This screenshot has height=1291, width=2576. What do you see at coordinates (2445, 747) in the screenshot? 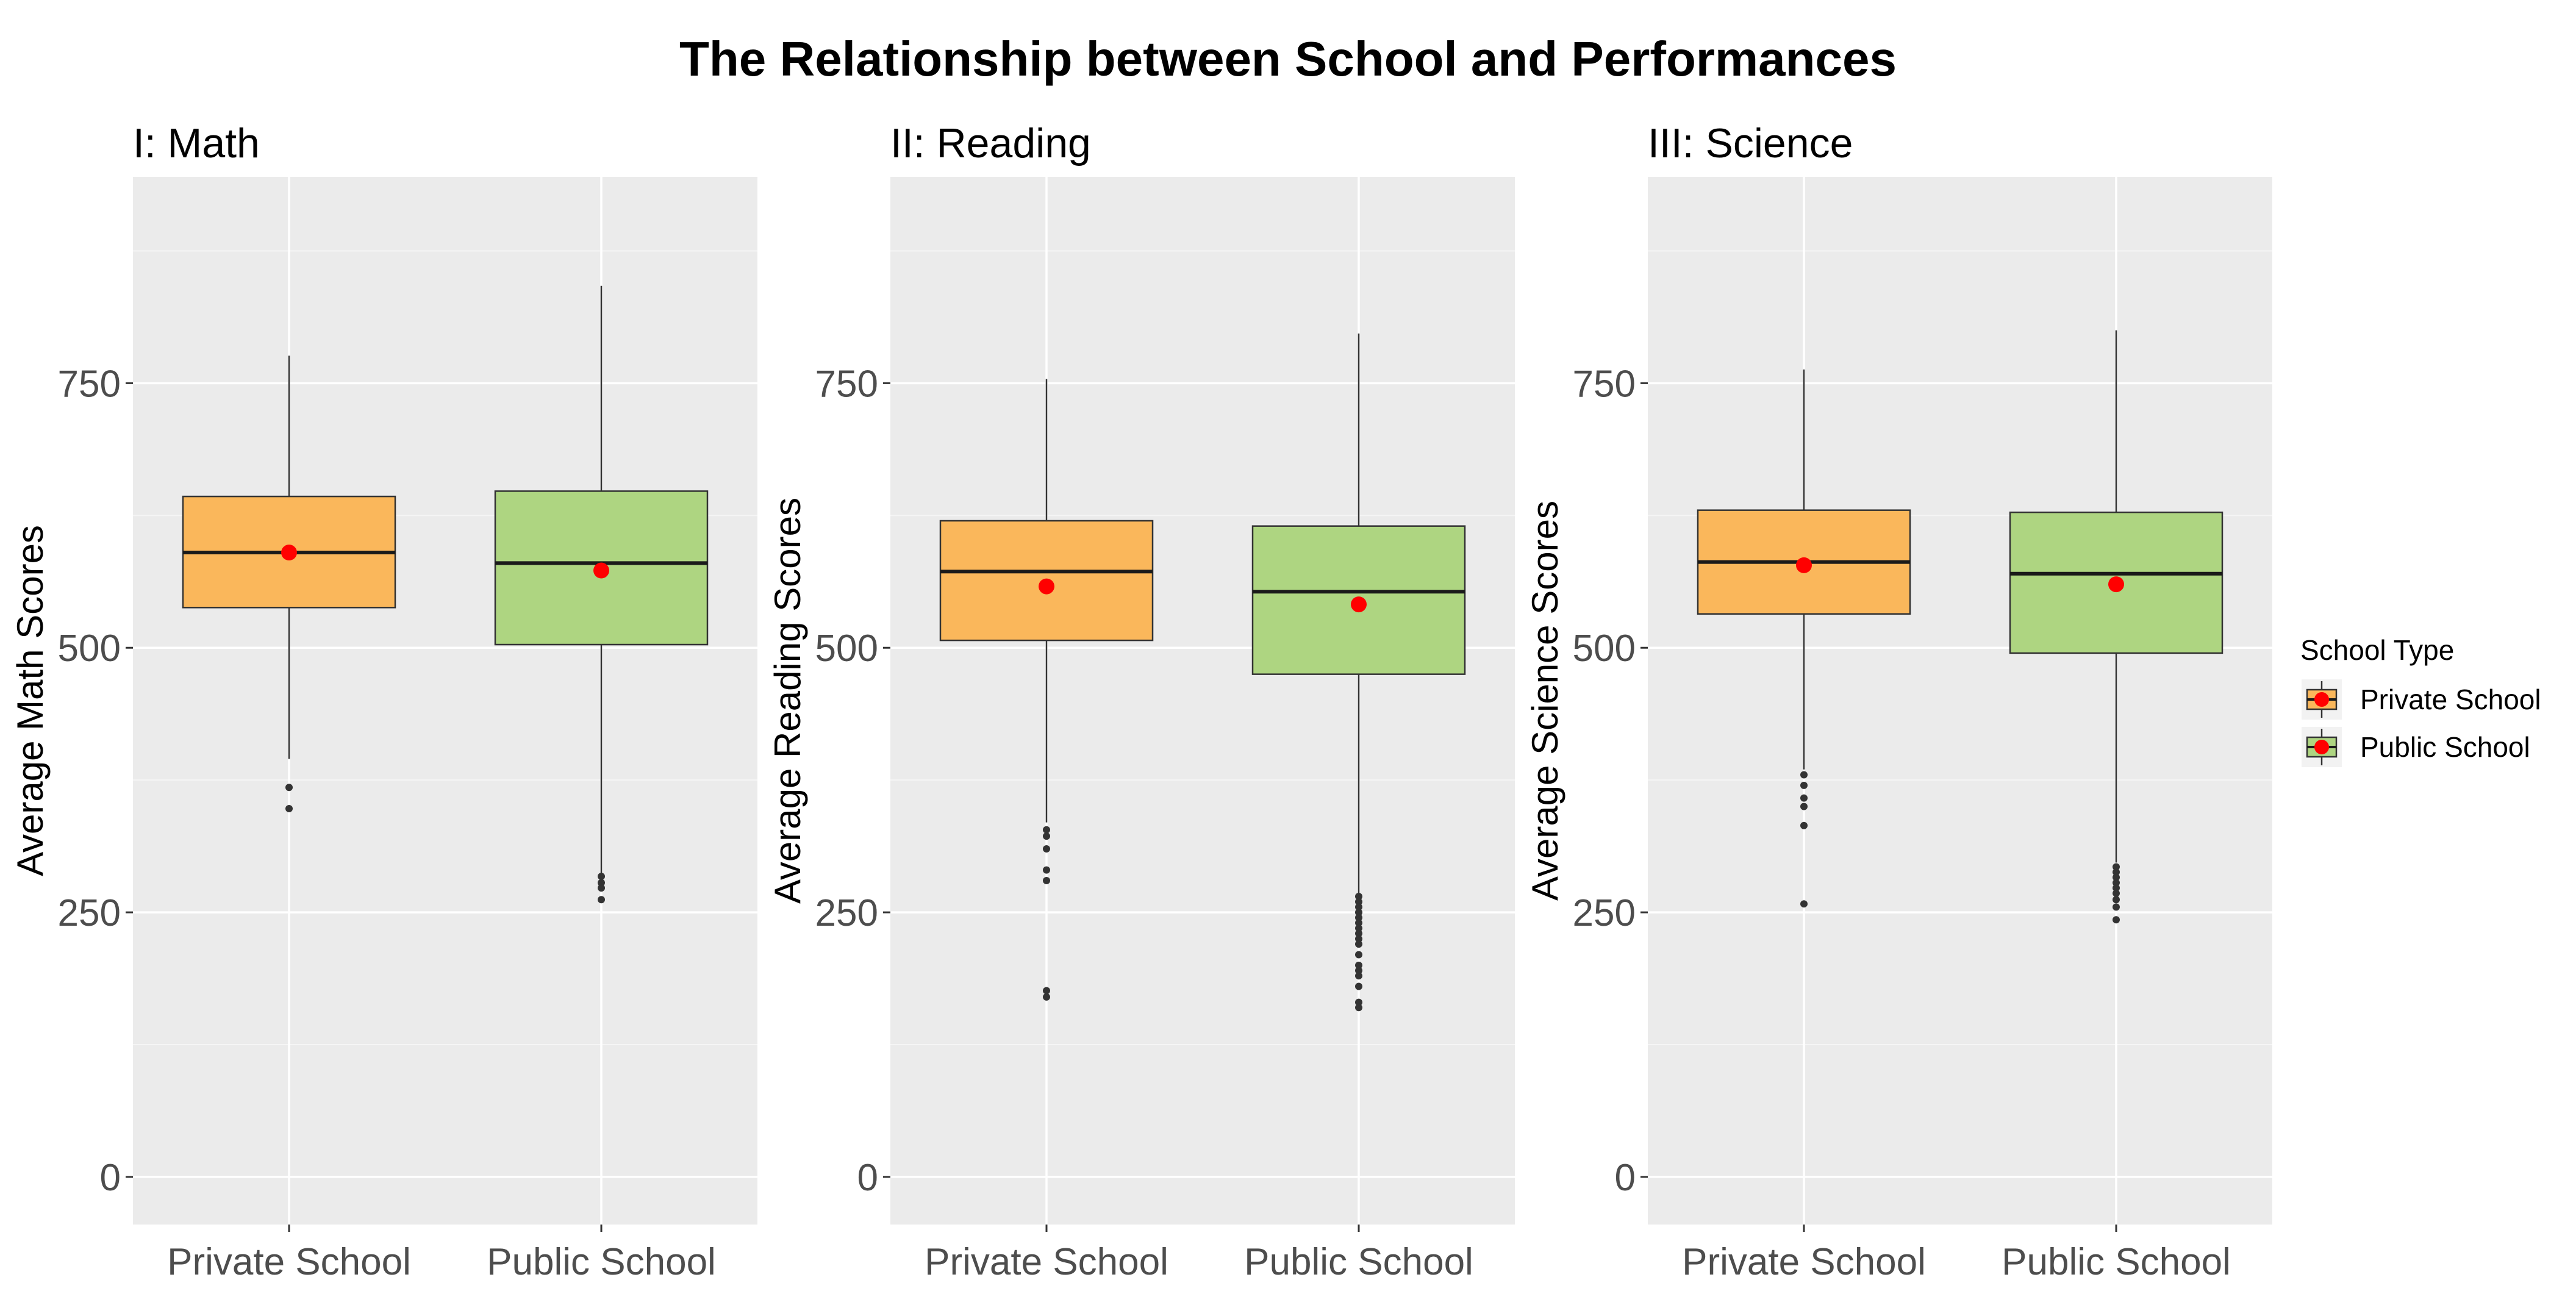
I see `legend-label: Public School` at bounding box center [2445, 747].